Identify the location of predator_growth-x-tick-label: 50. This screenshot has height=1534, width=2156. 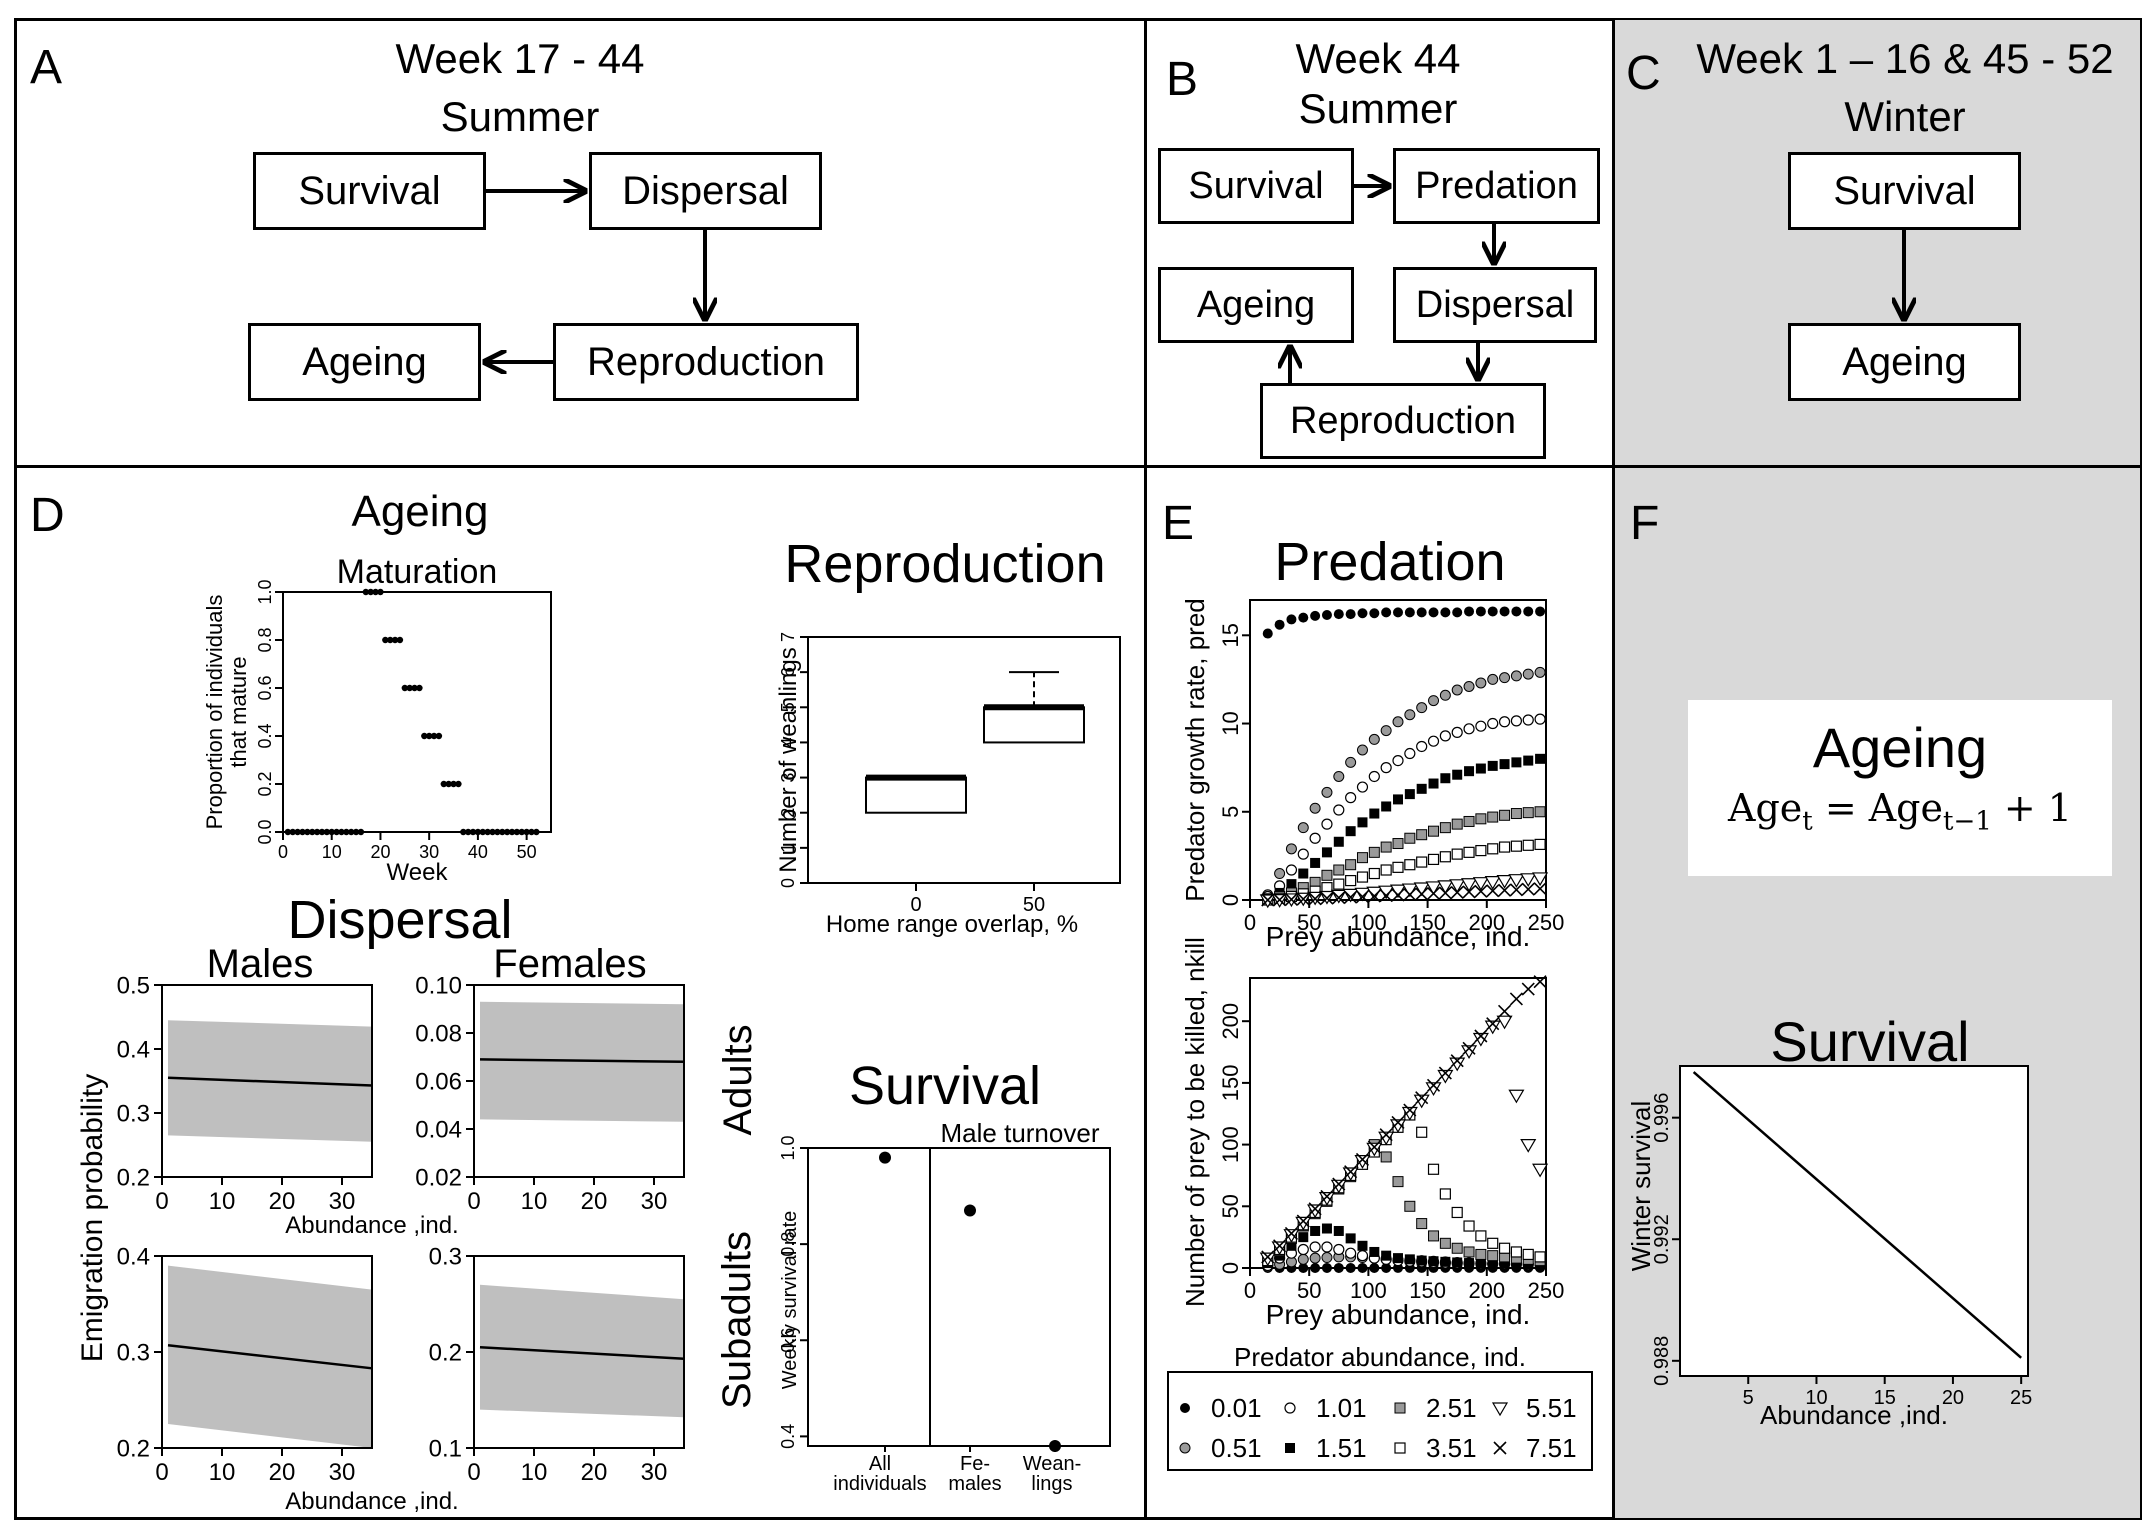
(1309, 922).